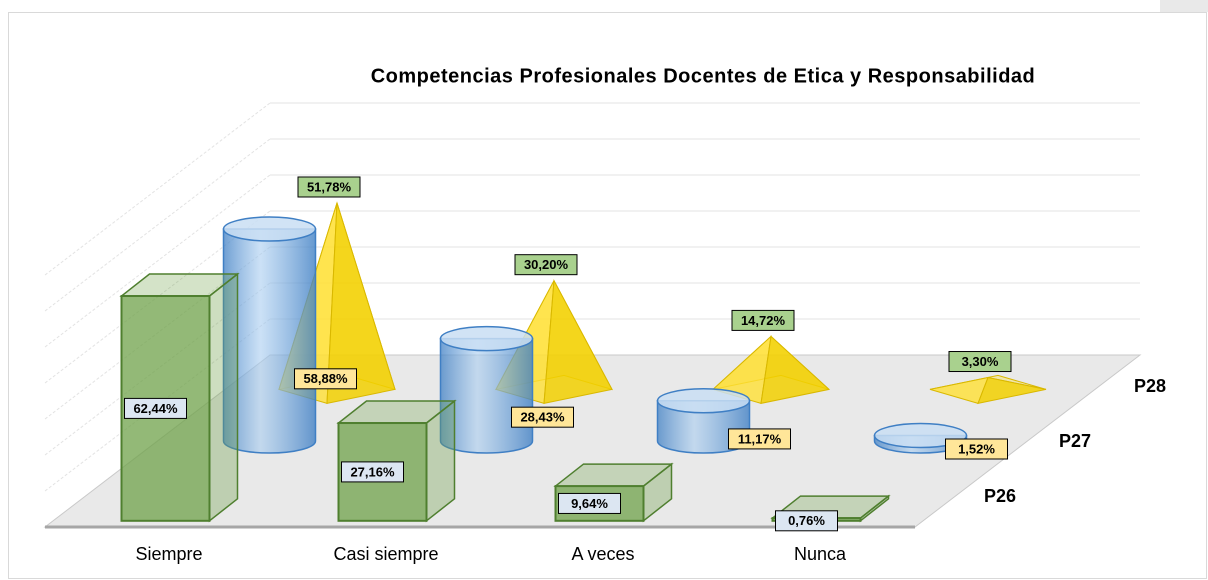 This screenshot has width=1208, height=580. I want to click on data-label: 9,64%, so click(589, 503).